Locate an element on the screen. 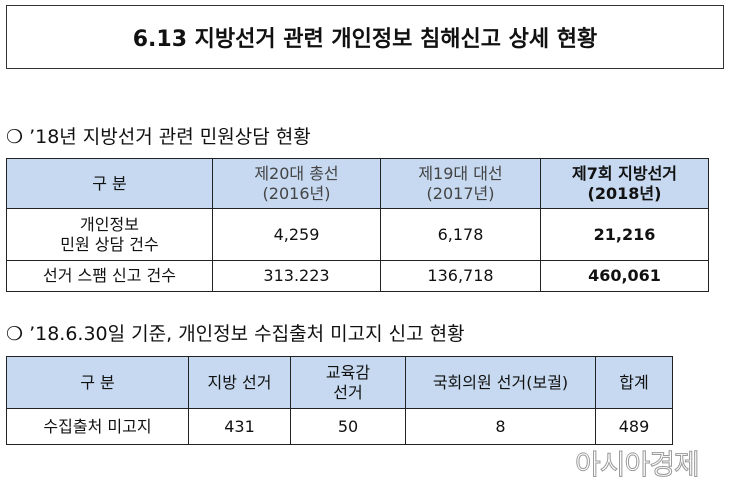  header-2017: 제19대 대선 (2017년) is located at coordinates (460, 183).